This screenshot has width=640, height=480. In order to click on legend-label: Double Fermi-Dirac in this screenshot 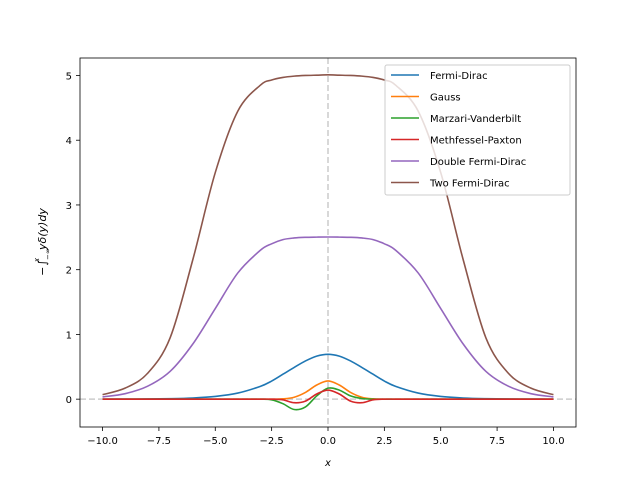, I will do `click(478, 162)`.